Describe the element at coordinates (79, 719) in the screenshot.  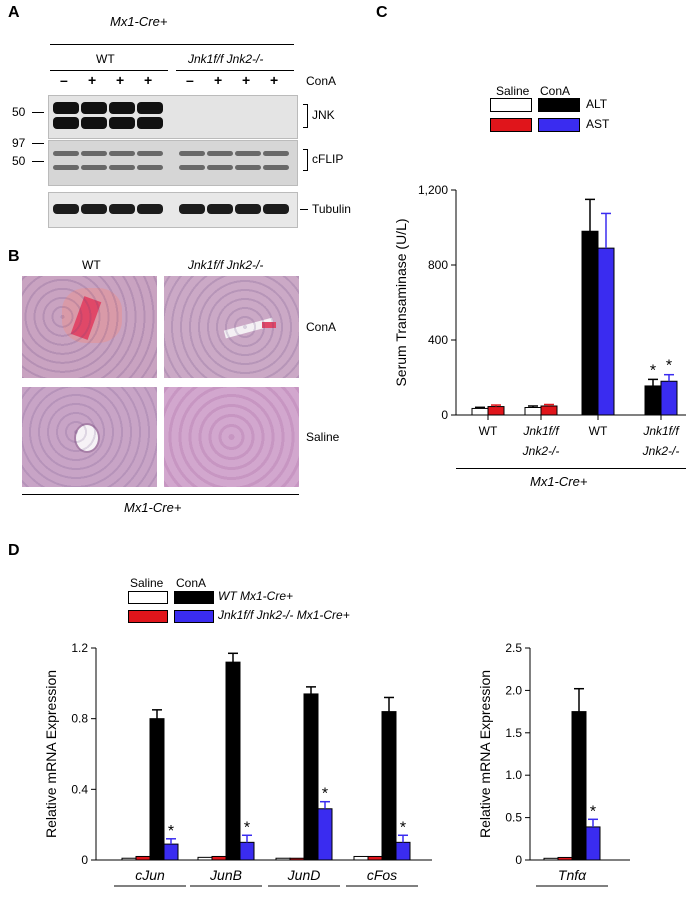
I see `y-tick-label: 0.8` at that location.